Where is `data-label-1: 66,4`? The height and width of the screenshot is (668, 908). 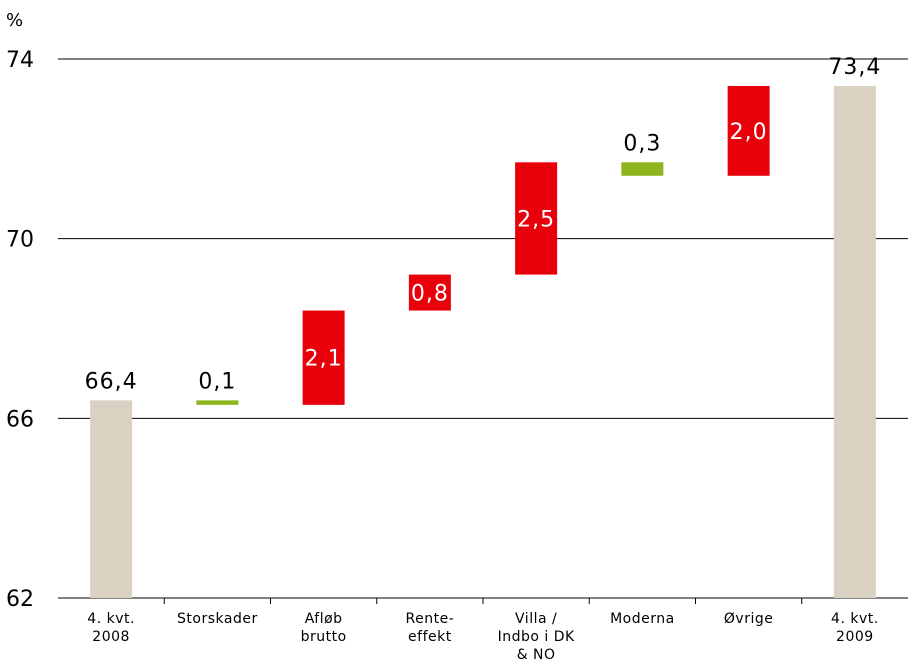
data-label-1: 66,4 is located at coordinates (111, 381).